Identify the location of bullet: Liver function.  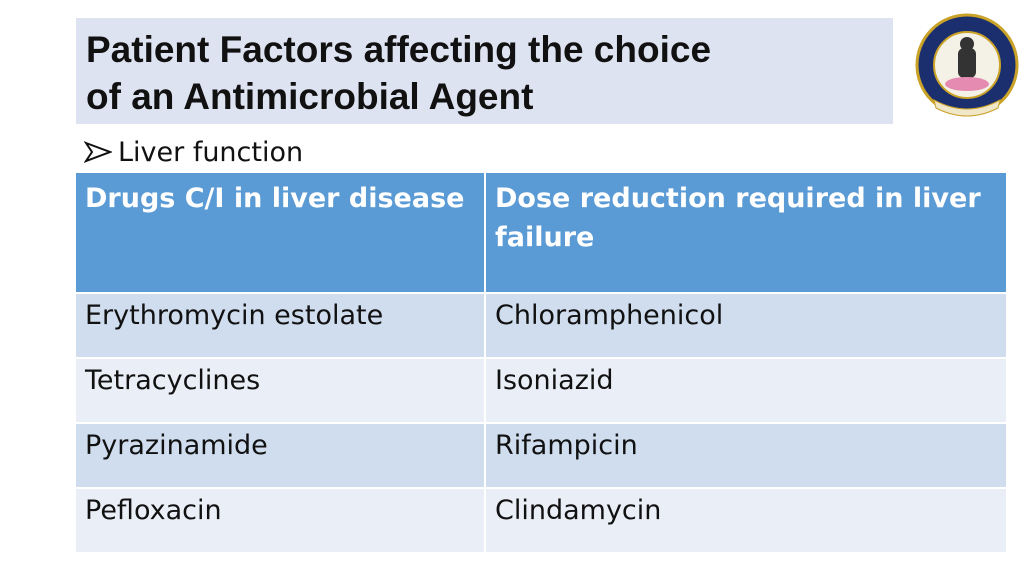
(193, 152).